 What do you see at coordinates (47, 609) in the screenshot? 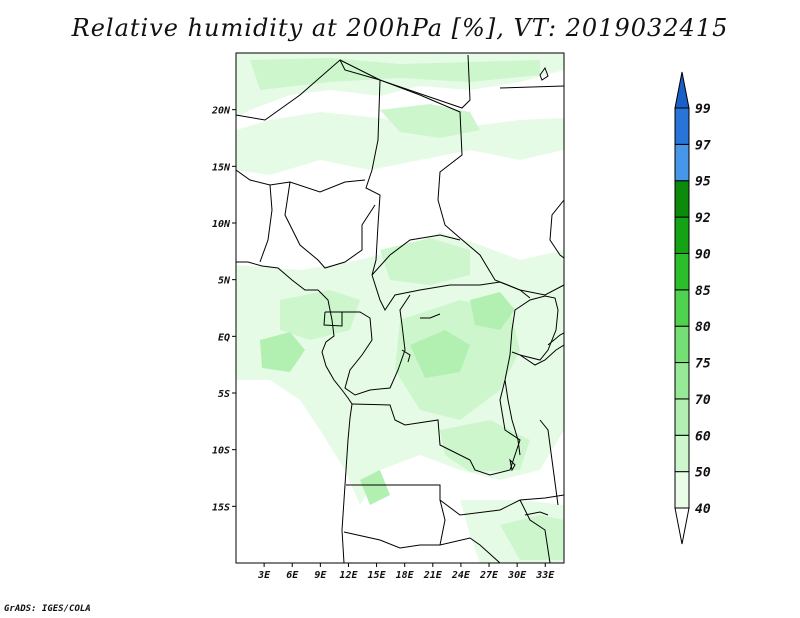
I see `credit-label: GrADS: IGES/COLA` at bounding box center [47, 609].